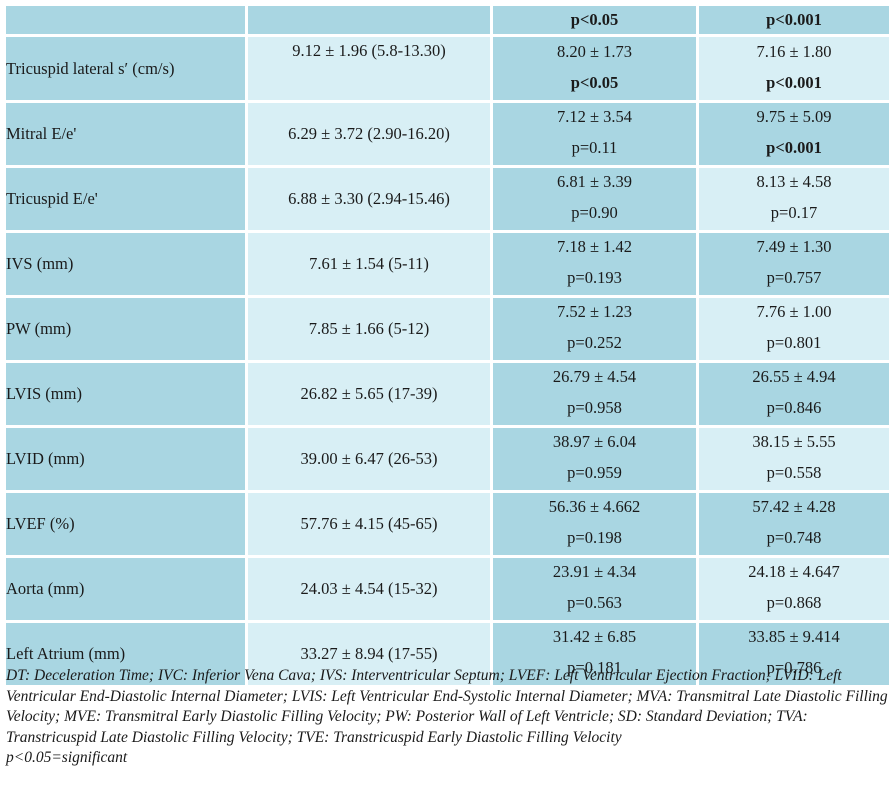 Image resolution: width=895 pixels, height=793 pixels. What do you see at coordinates (794, 199) in the screenshot?
I see `group2-cell: 8.13 ± 4.58 p=0.17` at bounding box center [794, 199].